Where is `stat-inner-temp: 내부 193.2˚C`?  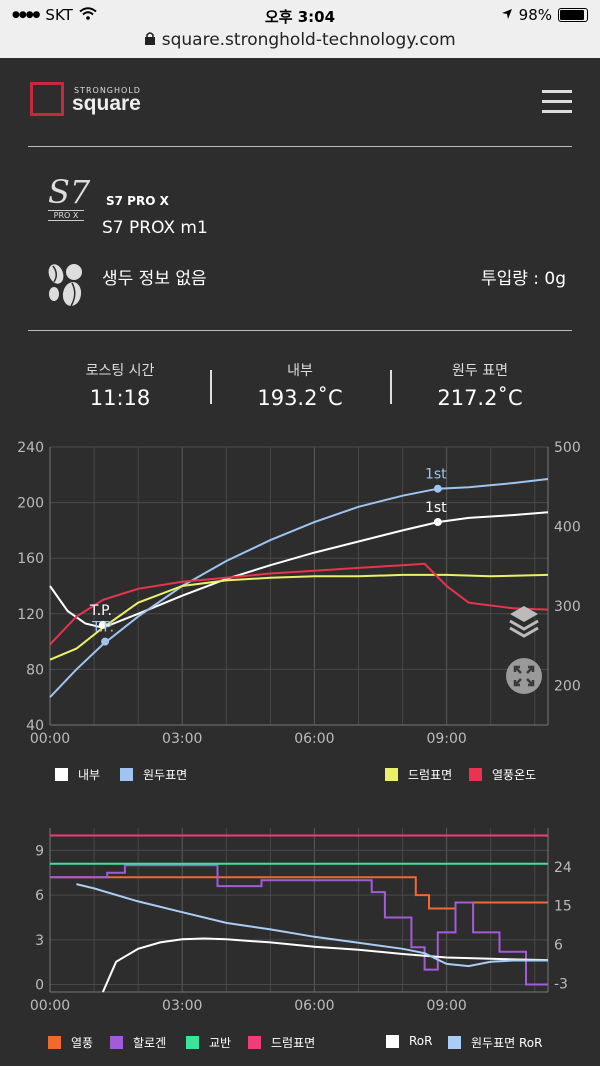
stat-inner-temp: 내부 193.2˚C is located at coordinates (300, 385).